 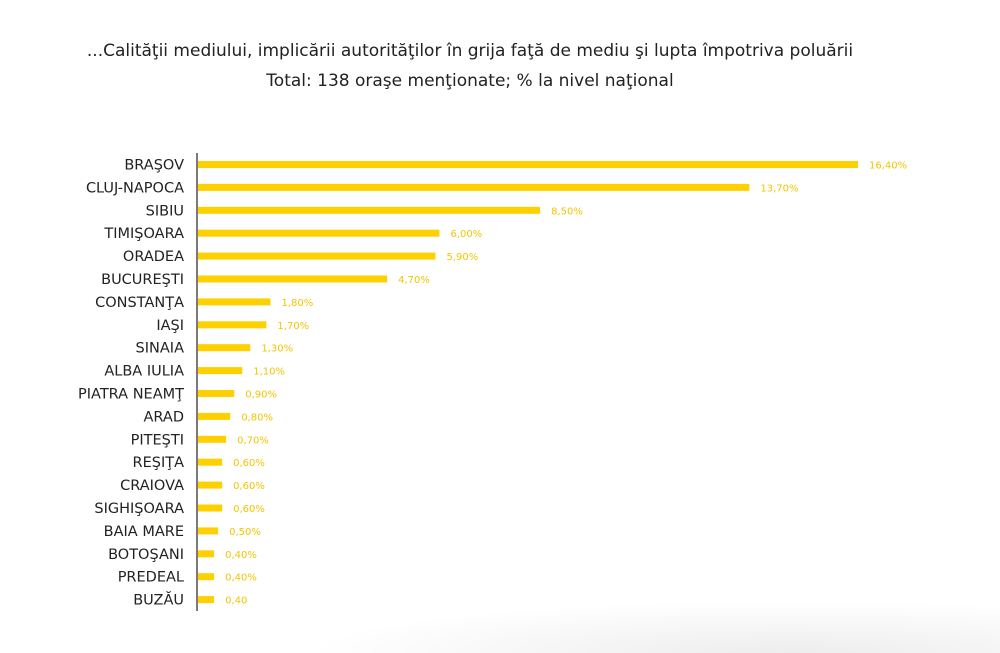 What do you see at coordinates (466, 234) in the screenshot?
I see `value-label: 6,00%` at bounding box center [466, 234].